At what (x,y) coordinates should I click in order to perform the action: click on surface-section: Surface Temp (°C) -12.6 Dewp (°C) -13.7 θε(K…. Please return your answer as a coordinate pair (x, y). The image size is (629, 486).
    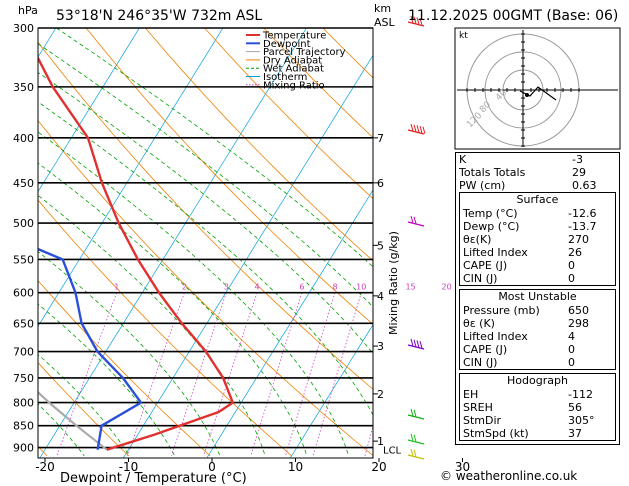
    Looking at the image, I should click on (537, 239).